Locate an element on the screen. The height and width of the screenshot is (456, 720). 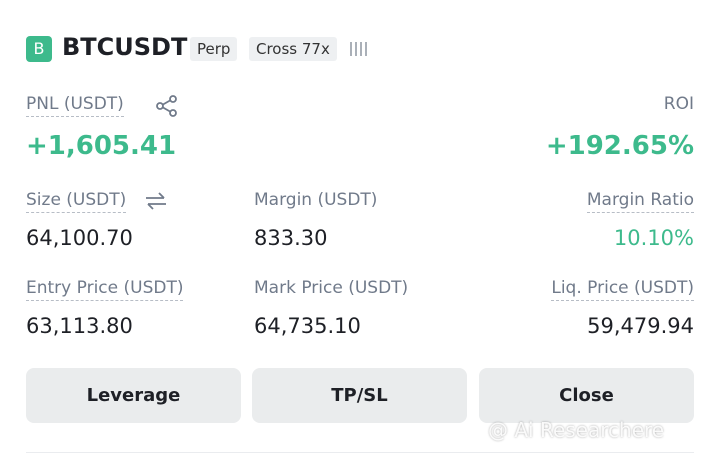
field-label: Margin (USDT) is located at coordinates (316, 200).